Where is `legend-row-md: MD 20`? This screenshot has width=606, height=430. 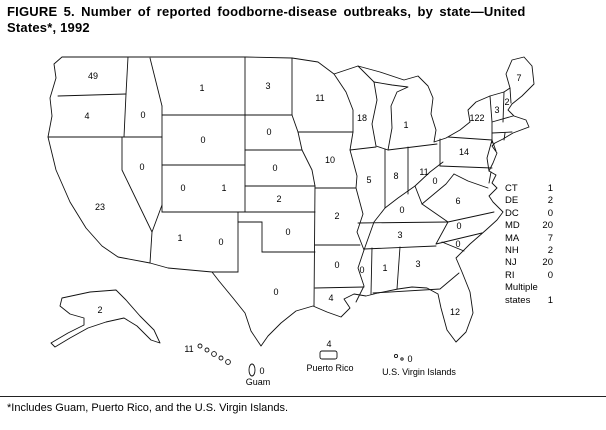
legend-row-md: MD 20 is located at coordinates (529, 226).